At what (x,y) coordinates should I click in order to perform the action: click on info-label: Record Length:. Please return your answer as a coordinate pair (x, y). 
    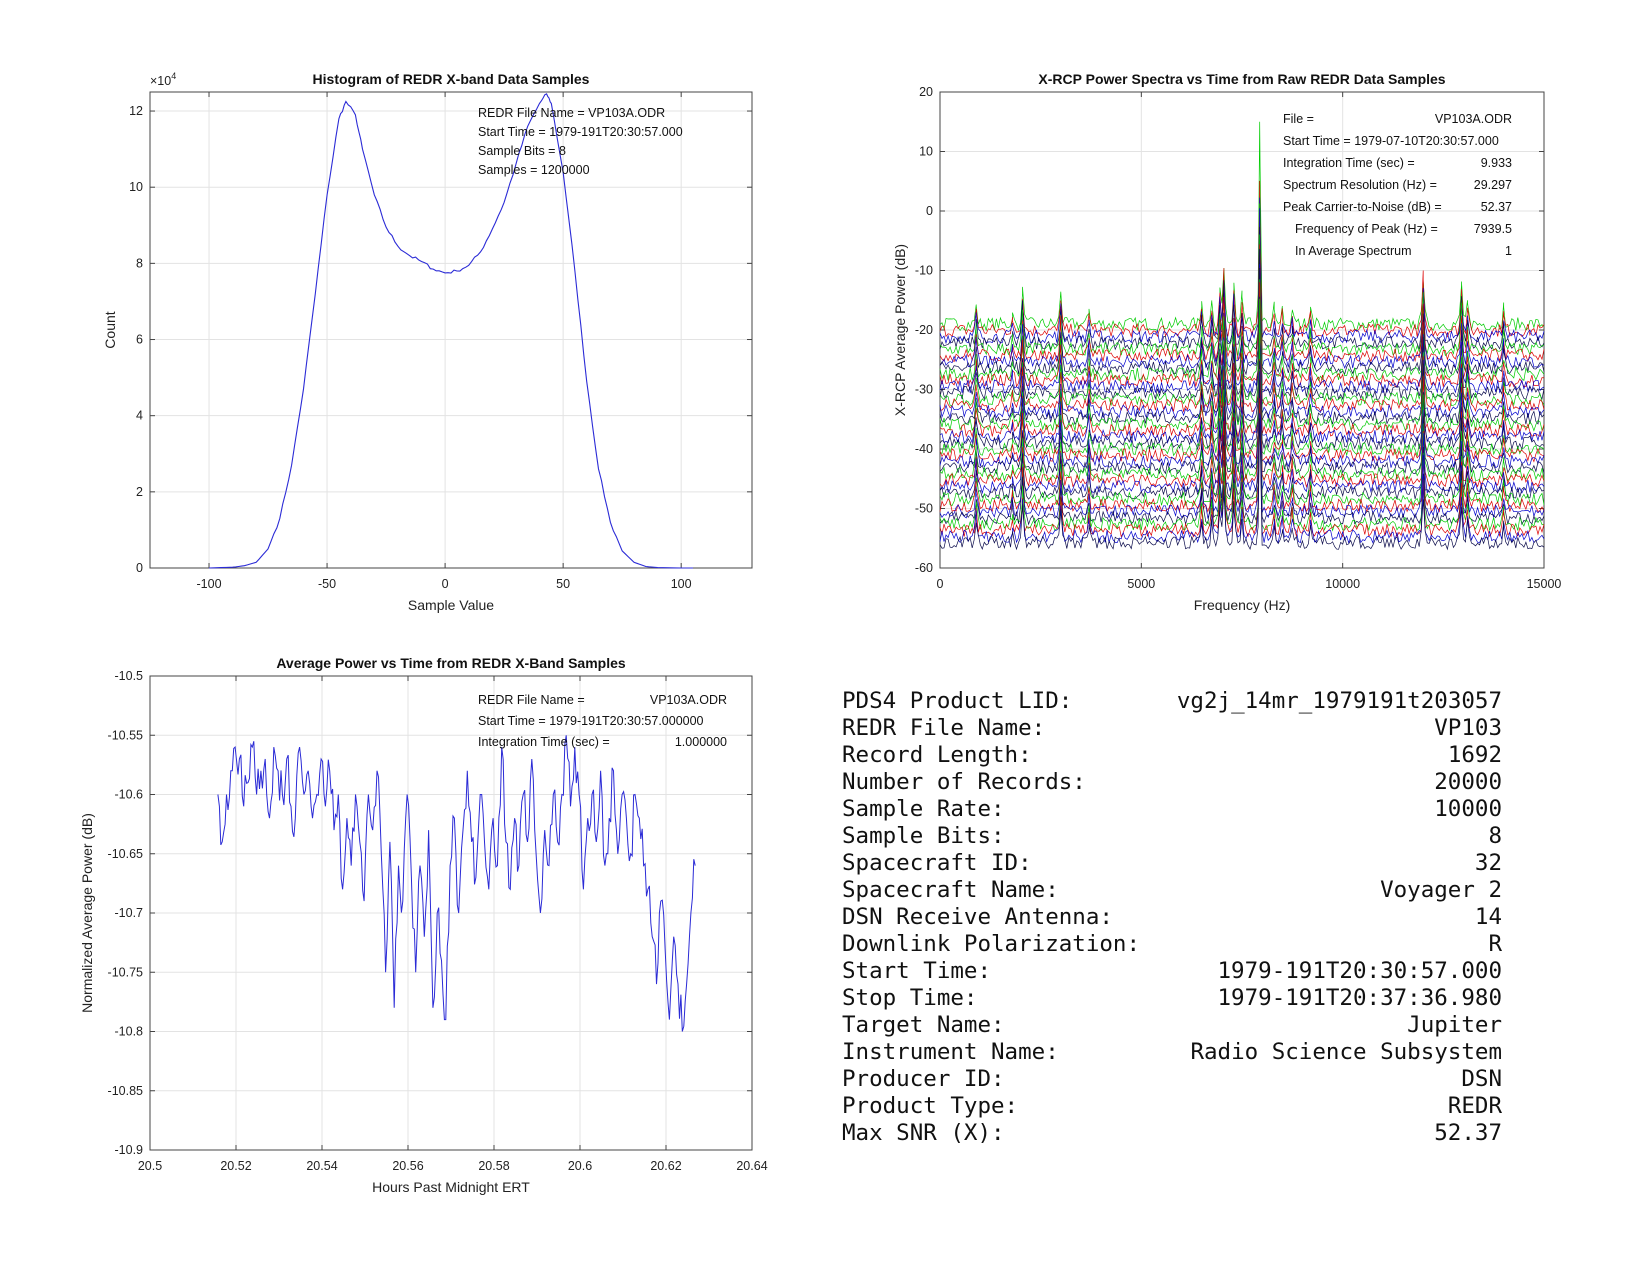
    Looking at the image, I should click on (937, 755).